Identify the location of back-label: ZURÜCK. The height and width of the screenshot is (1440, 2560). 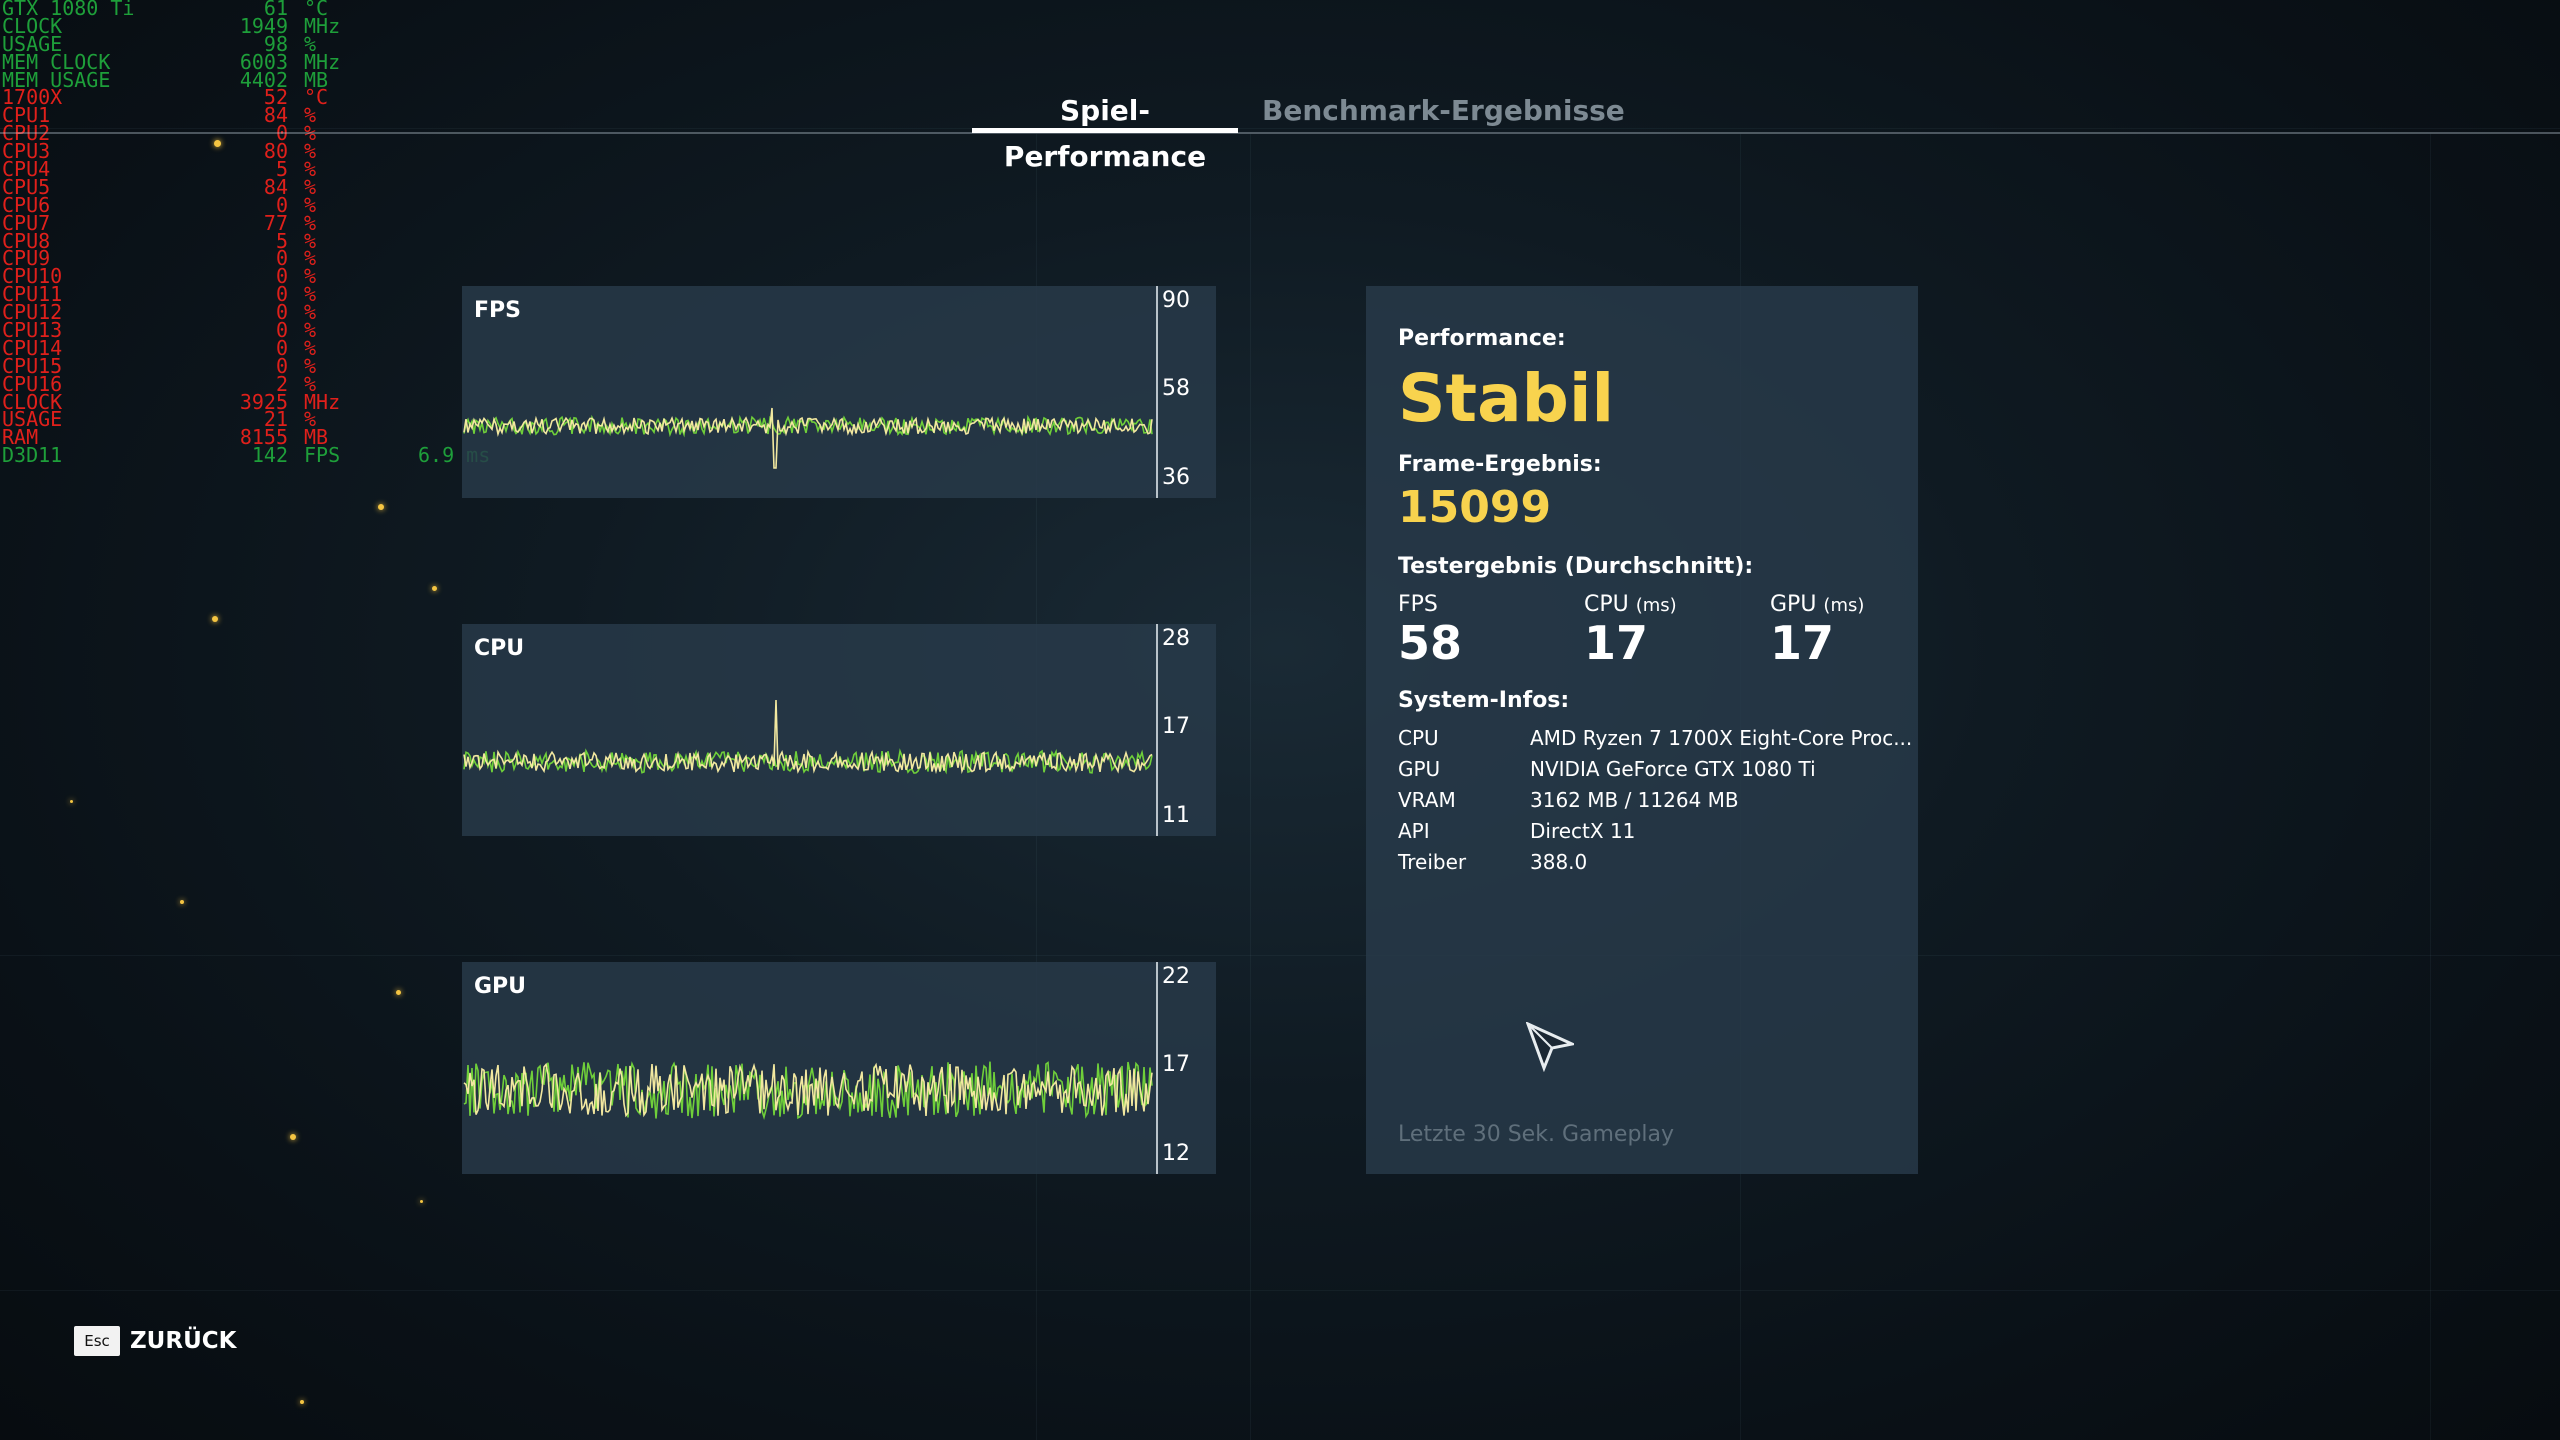
(183, 1341).